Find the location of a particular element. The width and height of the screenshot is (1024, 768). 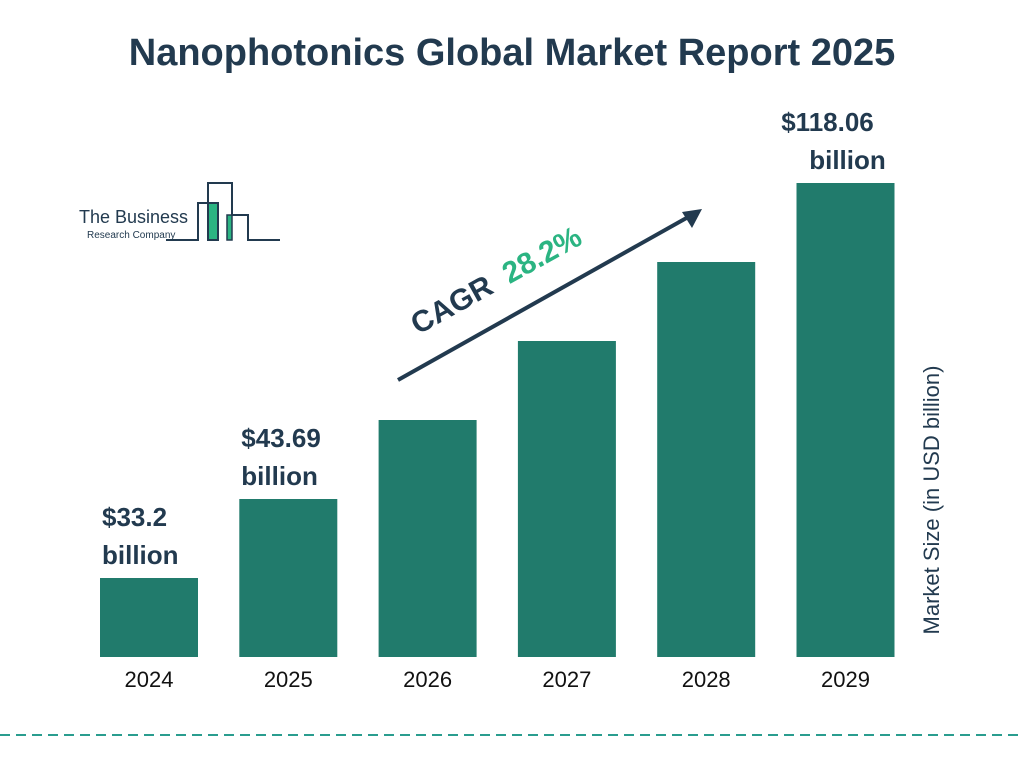

x-tick-label: 2024 is located at coordinates (149, 679).